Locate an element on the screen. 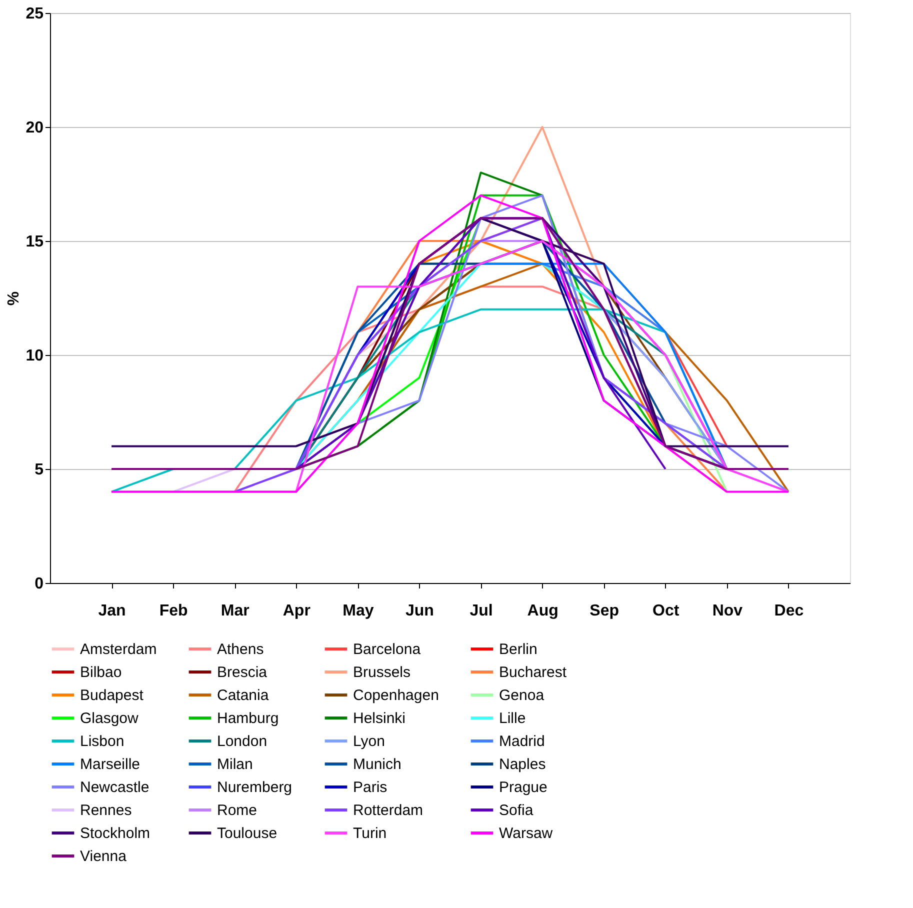  legend-label: Milan is located at coordinates (235, 764).